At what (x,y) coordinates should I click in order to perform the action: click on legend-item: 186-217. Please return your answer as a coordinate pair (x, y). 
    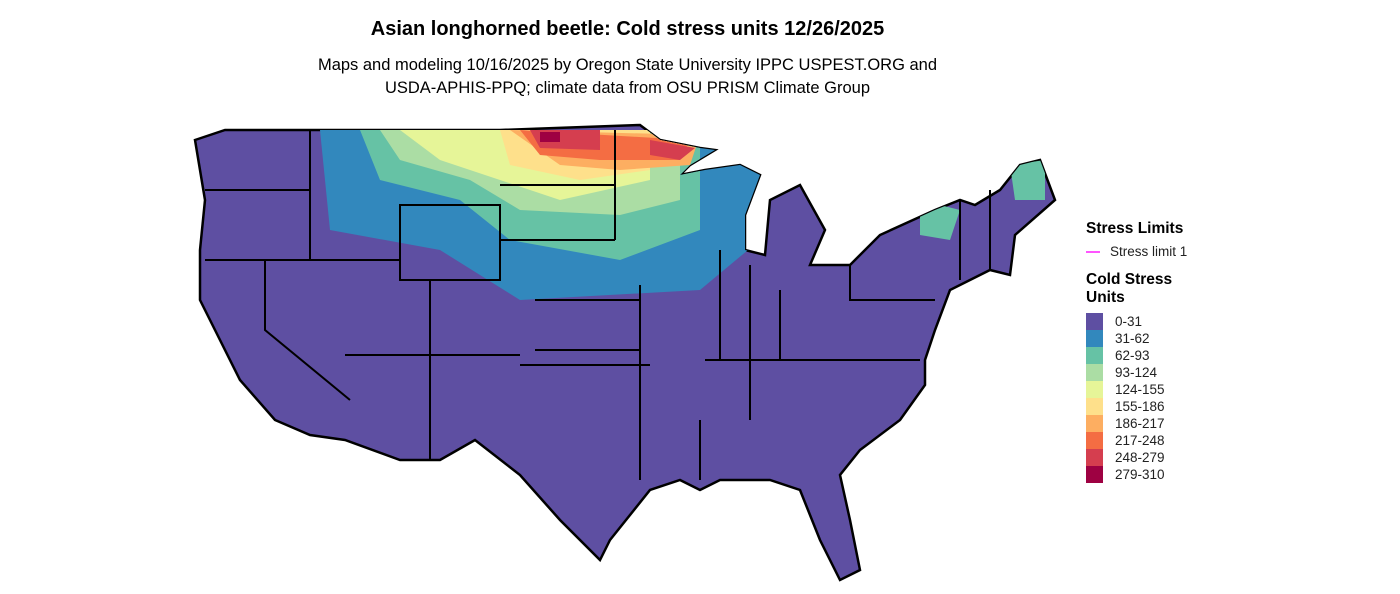
    Looking at the image, I should click on (1136, 423).